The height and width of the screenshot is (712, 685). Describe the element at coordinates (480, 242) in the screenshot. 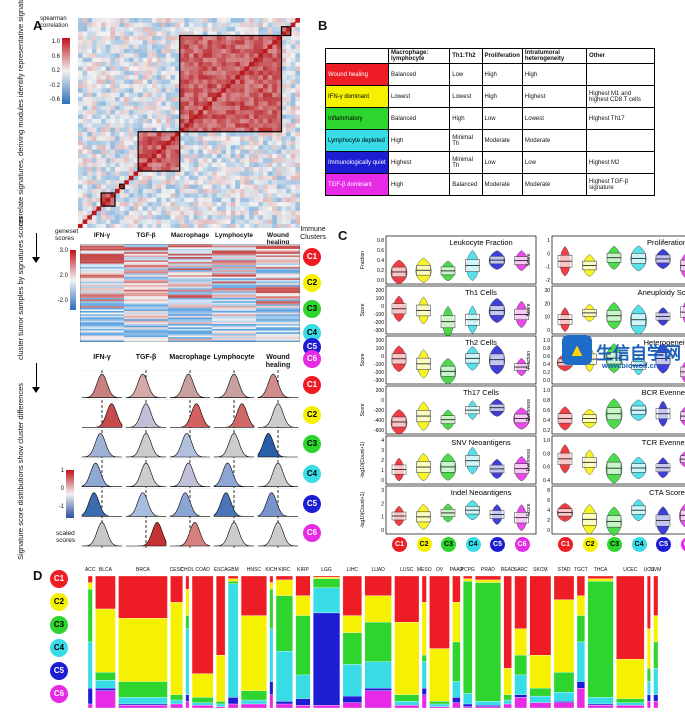

I see `violin-title: Leukocyte Fraction` at that location.